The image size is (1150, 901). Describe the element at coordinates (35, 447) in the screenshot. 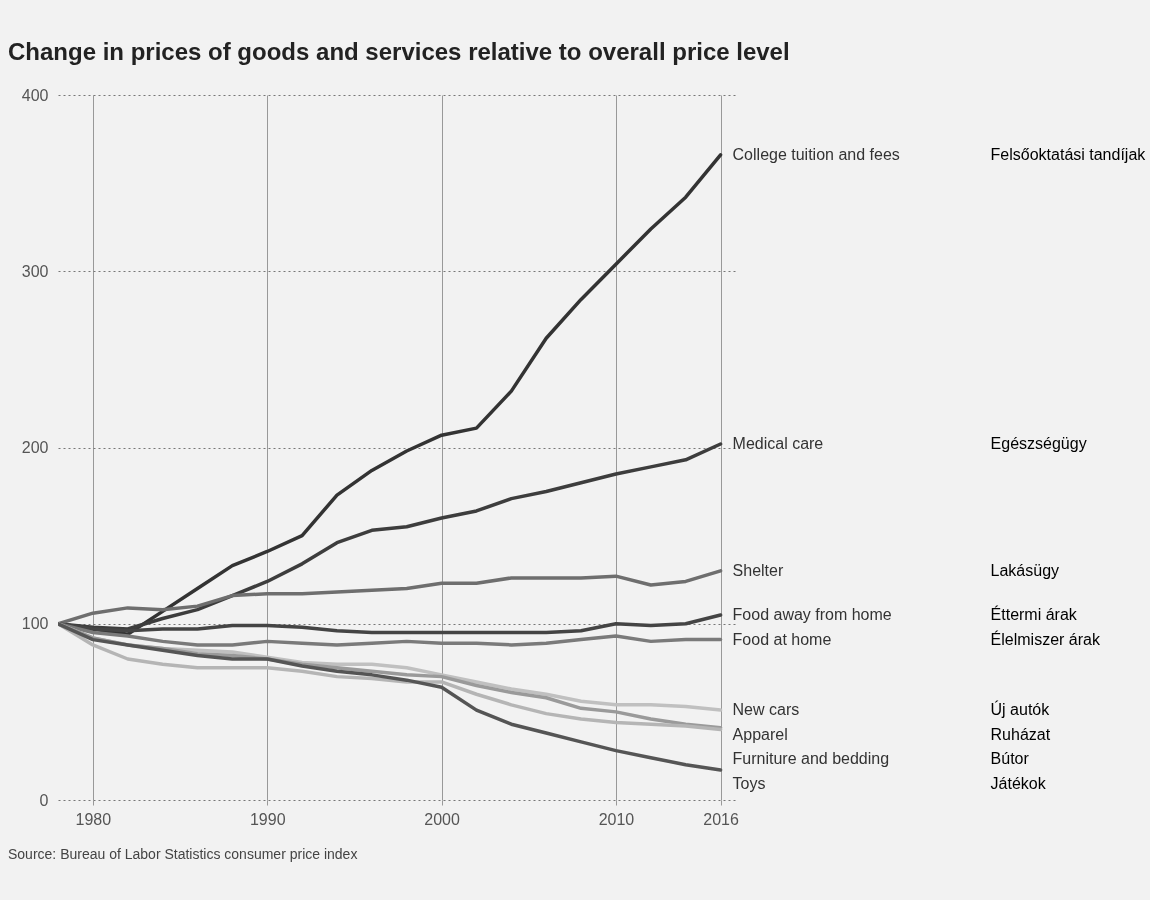

I see `y-tick-label: 200` at that location.